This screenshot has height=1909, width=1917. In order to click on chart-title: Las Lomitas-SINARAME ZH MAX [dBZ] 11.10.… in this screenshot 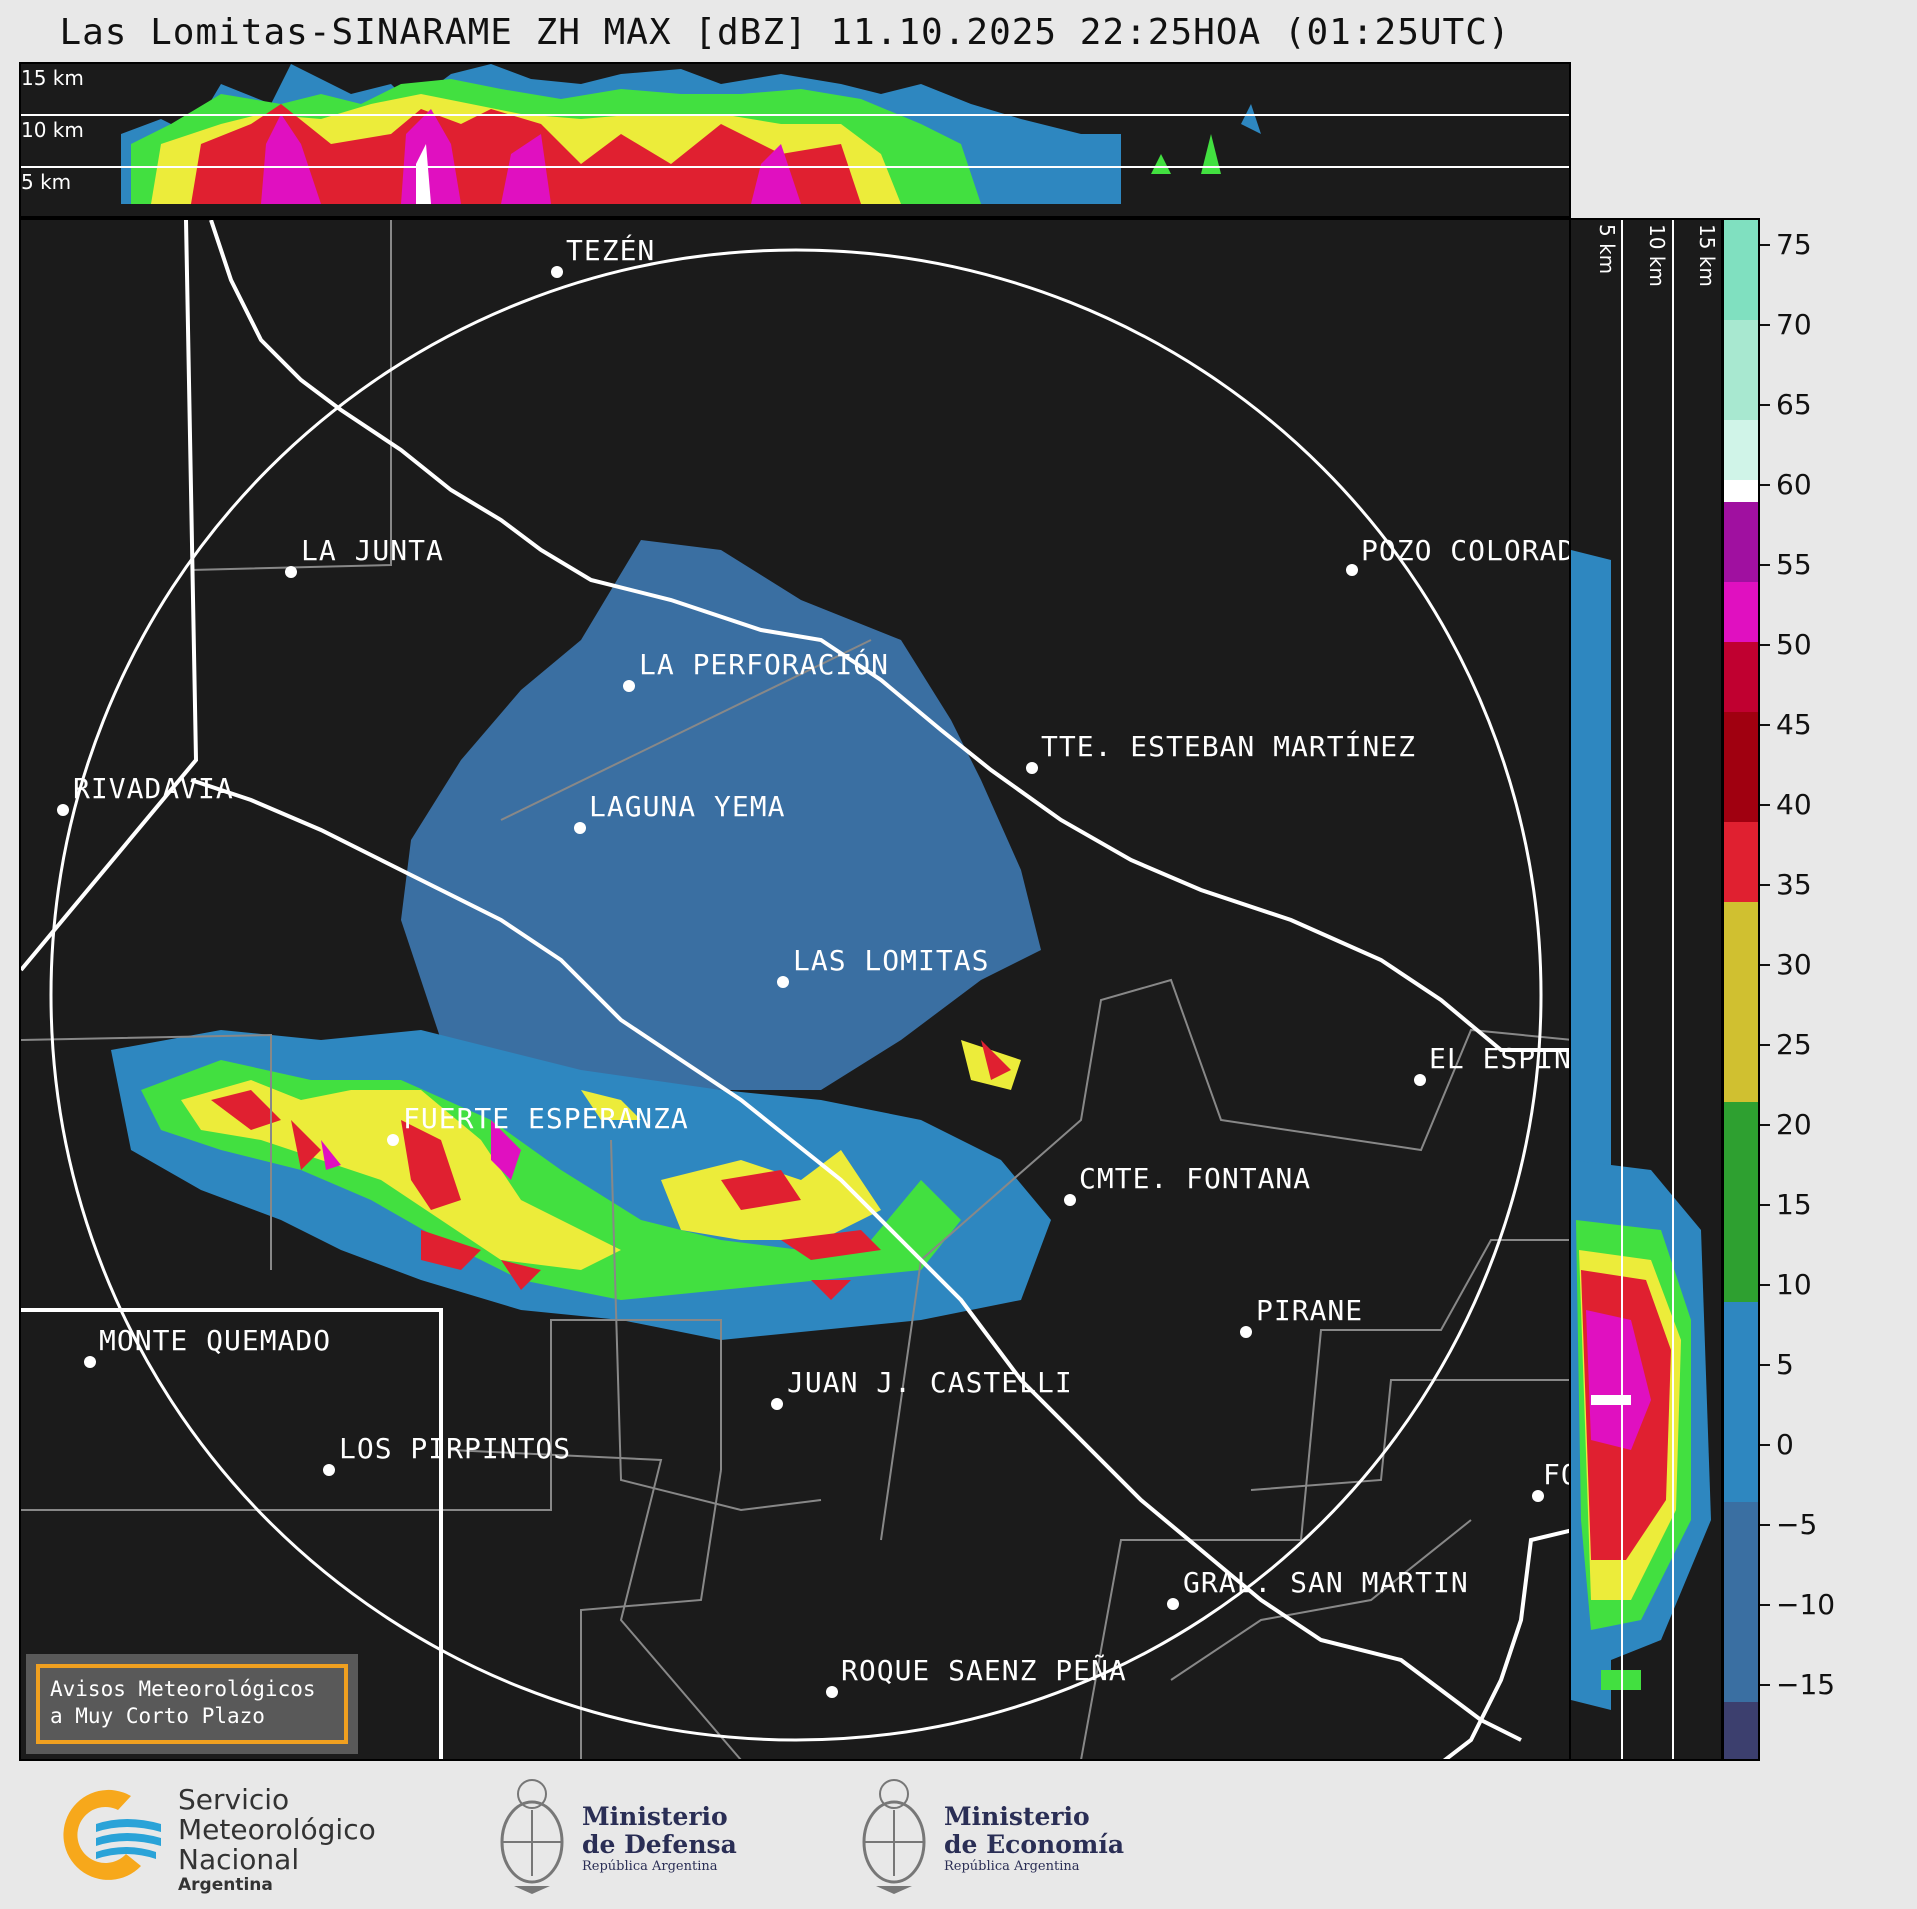, I will do `click(785, 32)`.